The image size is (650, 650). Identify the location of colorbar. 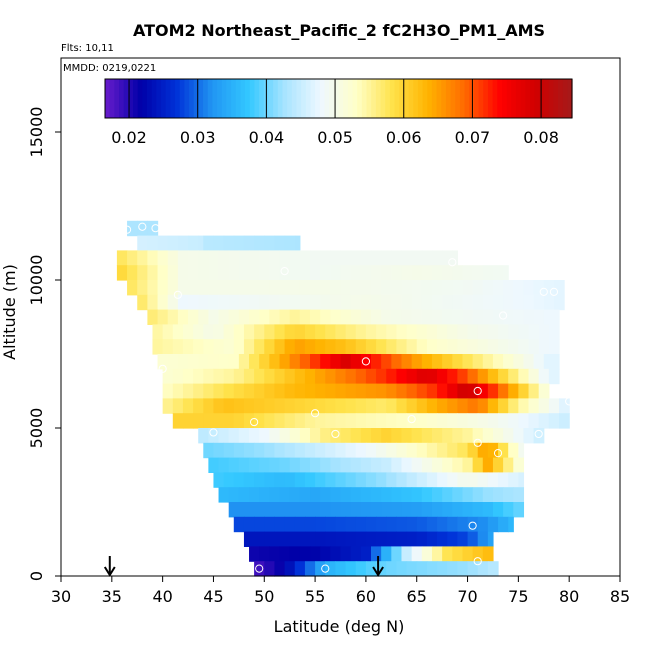
(338, 98).